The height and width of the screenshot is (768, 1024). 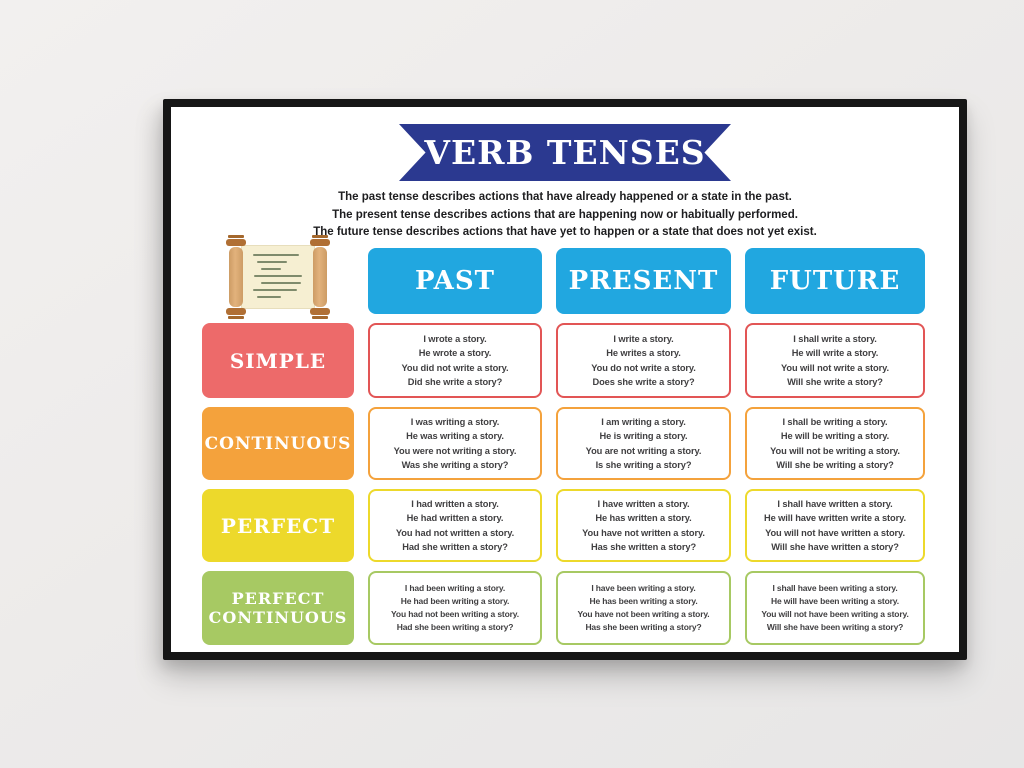 I want to click on scroll-roller-left, so click(x=236, y=277).